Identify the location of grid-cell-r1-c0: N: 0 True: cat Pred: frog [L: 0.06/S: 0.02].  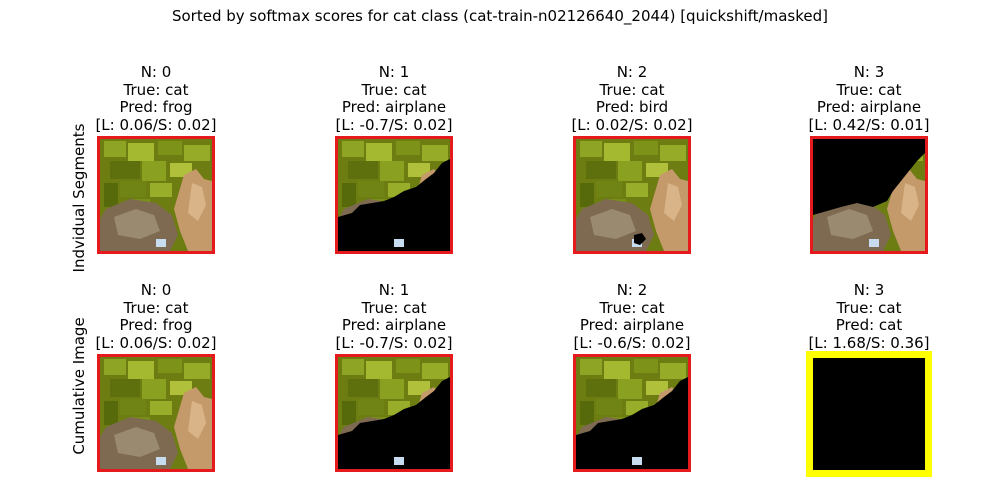
(156, 376).